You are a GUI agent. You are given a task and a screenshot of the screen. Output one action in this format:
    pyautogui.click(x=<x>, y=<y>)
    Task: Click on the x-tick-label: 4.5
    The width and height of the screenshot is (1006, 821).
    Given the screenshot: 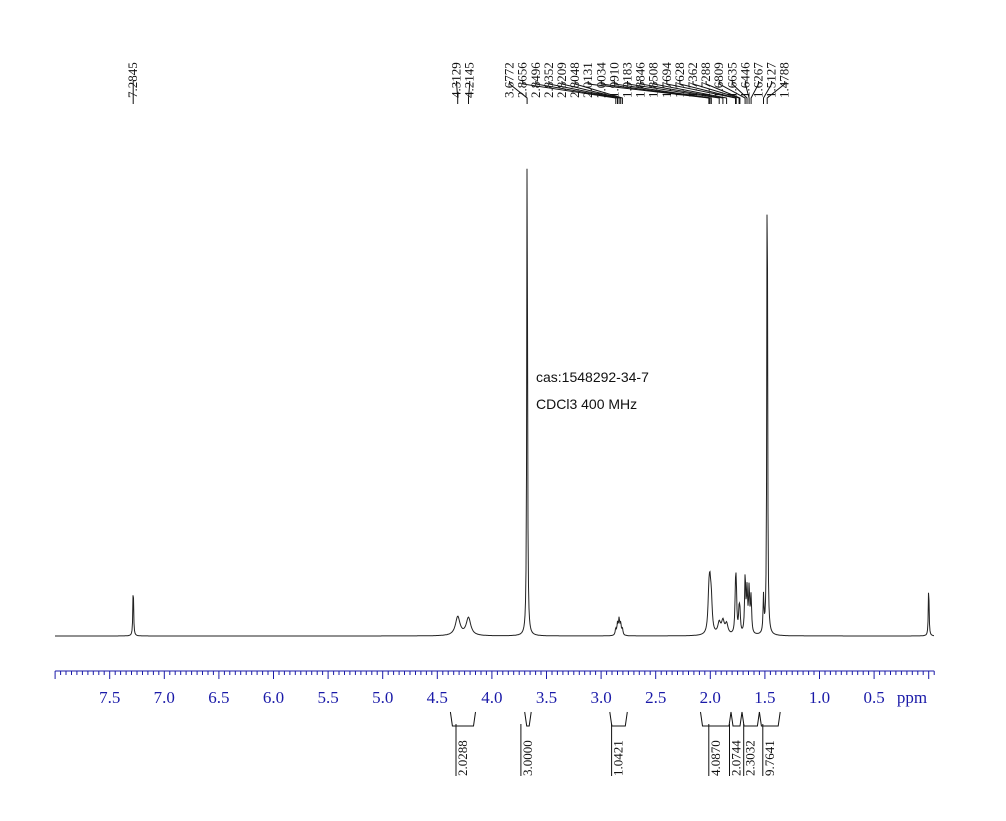 What is the action you would take?
    pyautogui.click(x=437, y=697)
    